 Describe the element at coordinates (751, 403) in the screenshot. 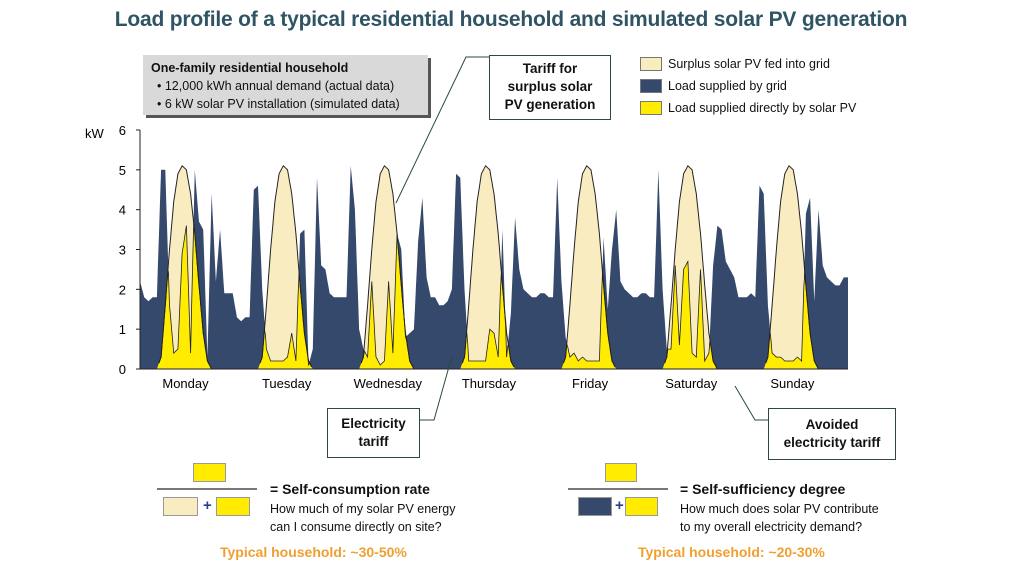

I see `leader-line-avoided` at that location.